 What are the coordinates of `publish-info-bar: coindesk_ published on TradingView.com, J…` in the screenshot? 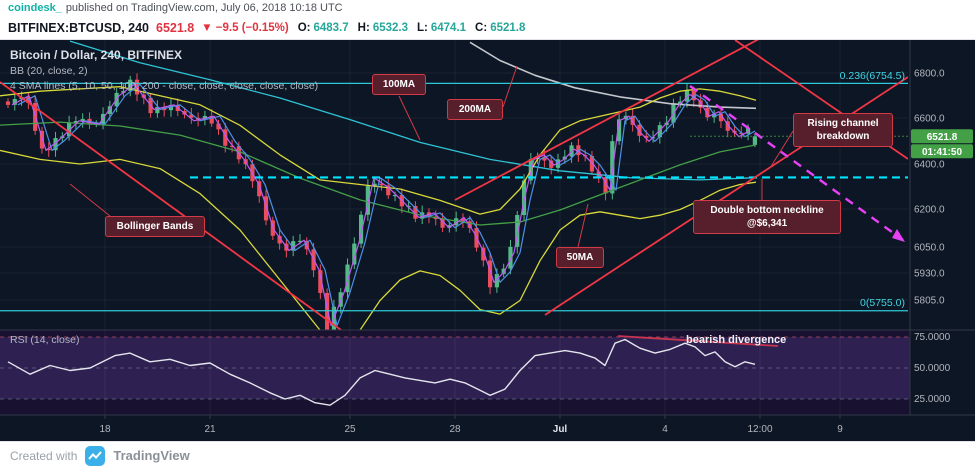 It's located at (487, 9).